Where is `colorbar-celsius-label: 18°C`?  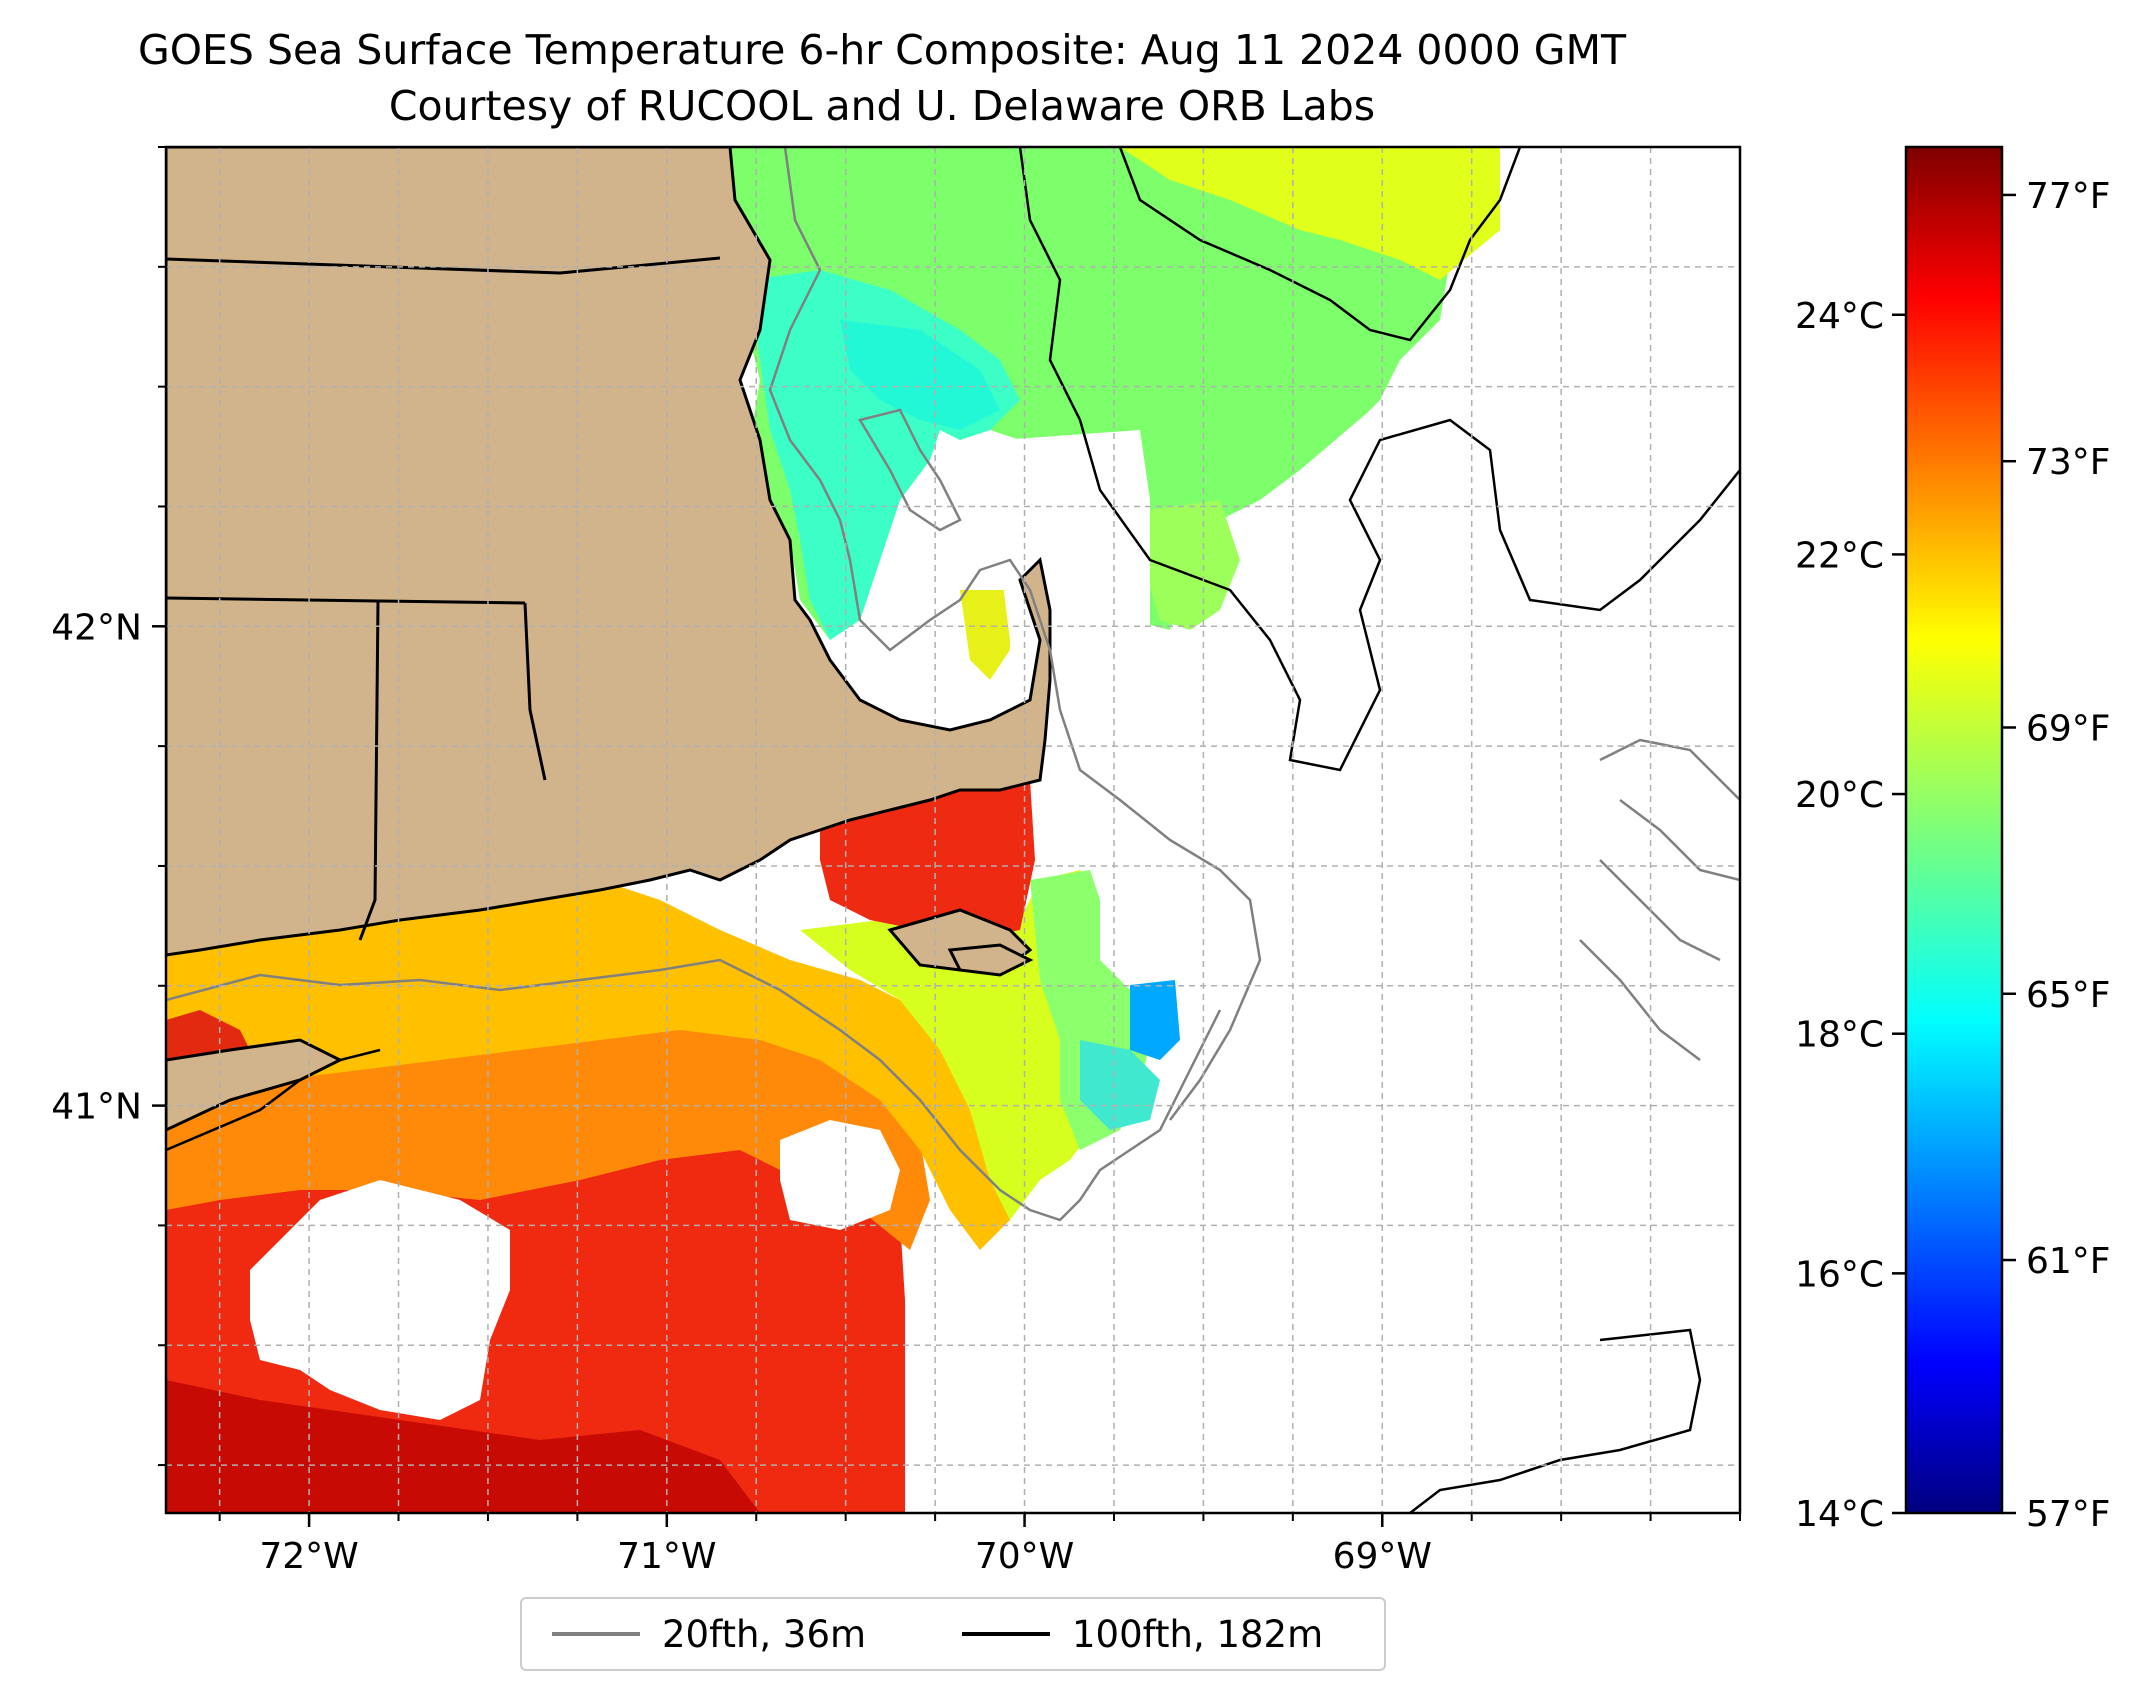
colorbar-celsius-label: 18°C is located at coordinates (1839, 1035).